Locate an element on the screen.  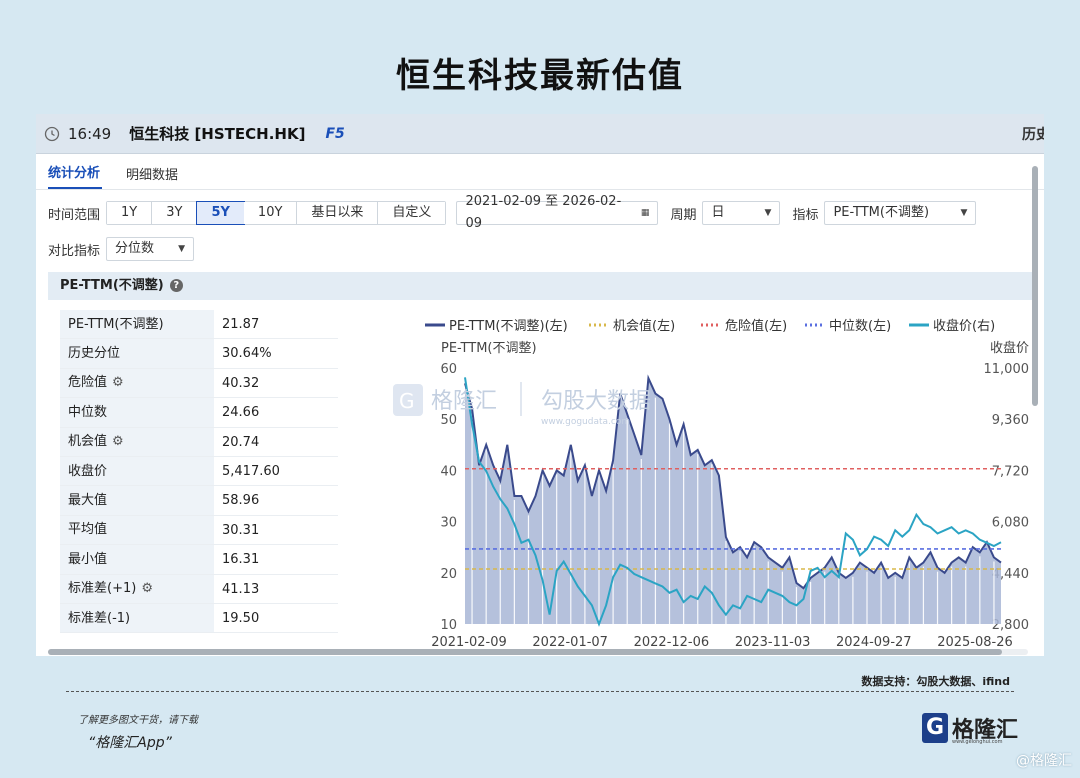
security-name: 恒生科技 [HSTECH.HK] is located at coordinates (217, 134).